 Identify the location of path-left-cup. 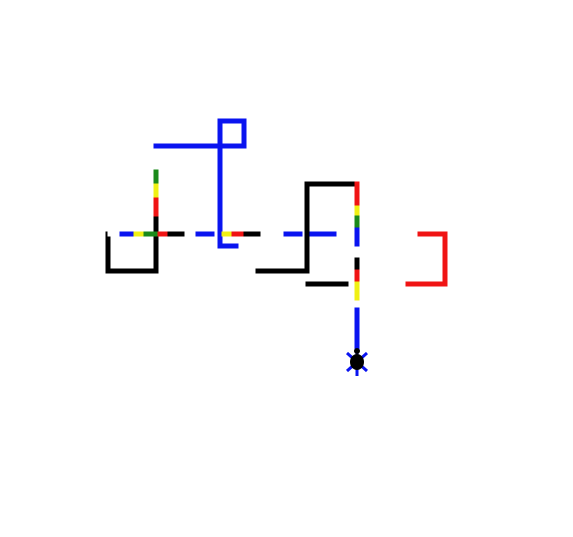
(132, 242).